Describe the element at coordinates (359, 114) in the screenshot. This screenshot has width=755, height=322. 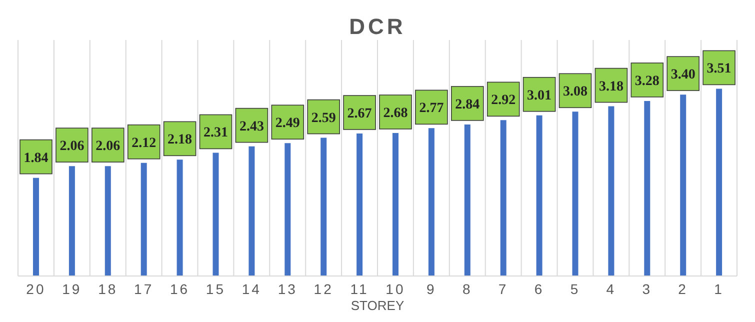
I see `data-label: 2.67` at that location.